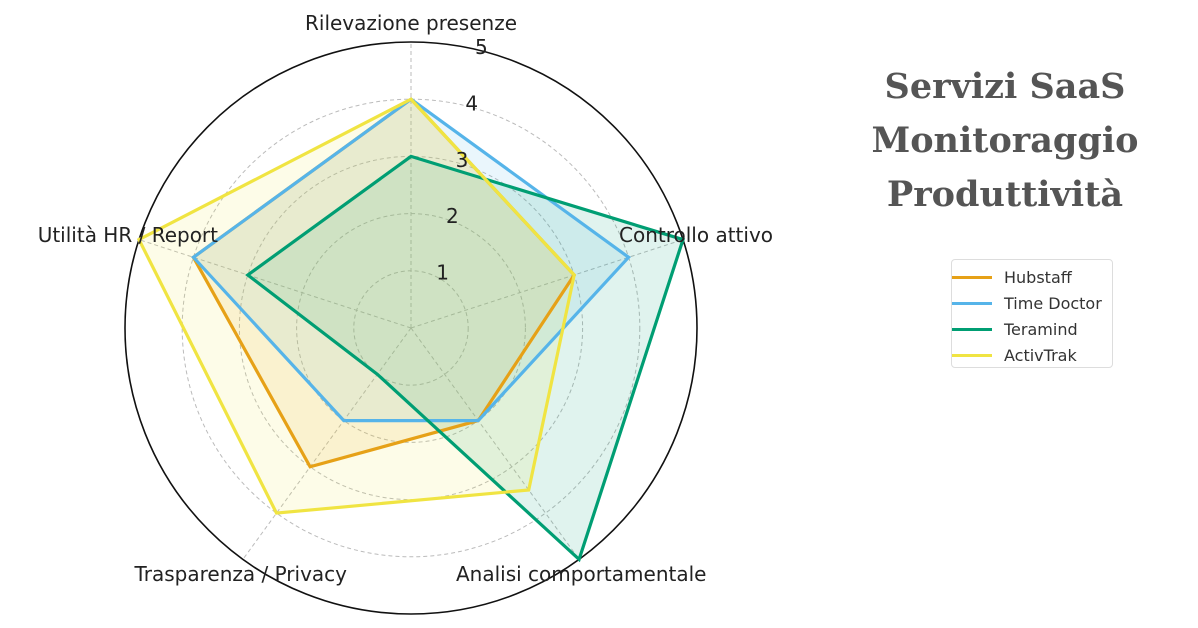  What do you see at coordinates (1053, 303) in the screenshot?
I see `legend-label: Time Doctor` at bounding box center [1053, 303].